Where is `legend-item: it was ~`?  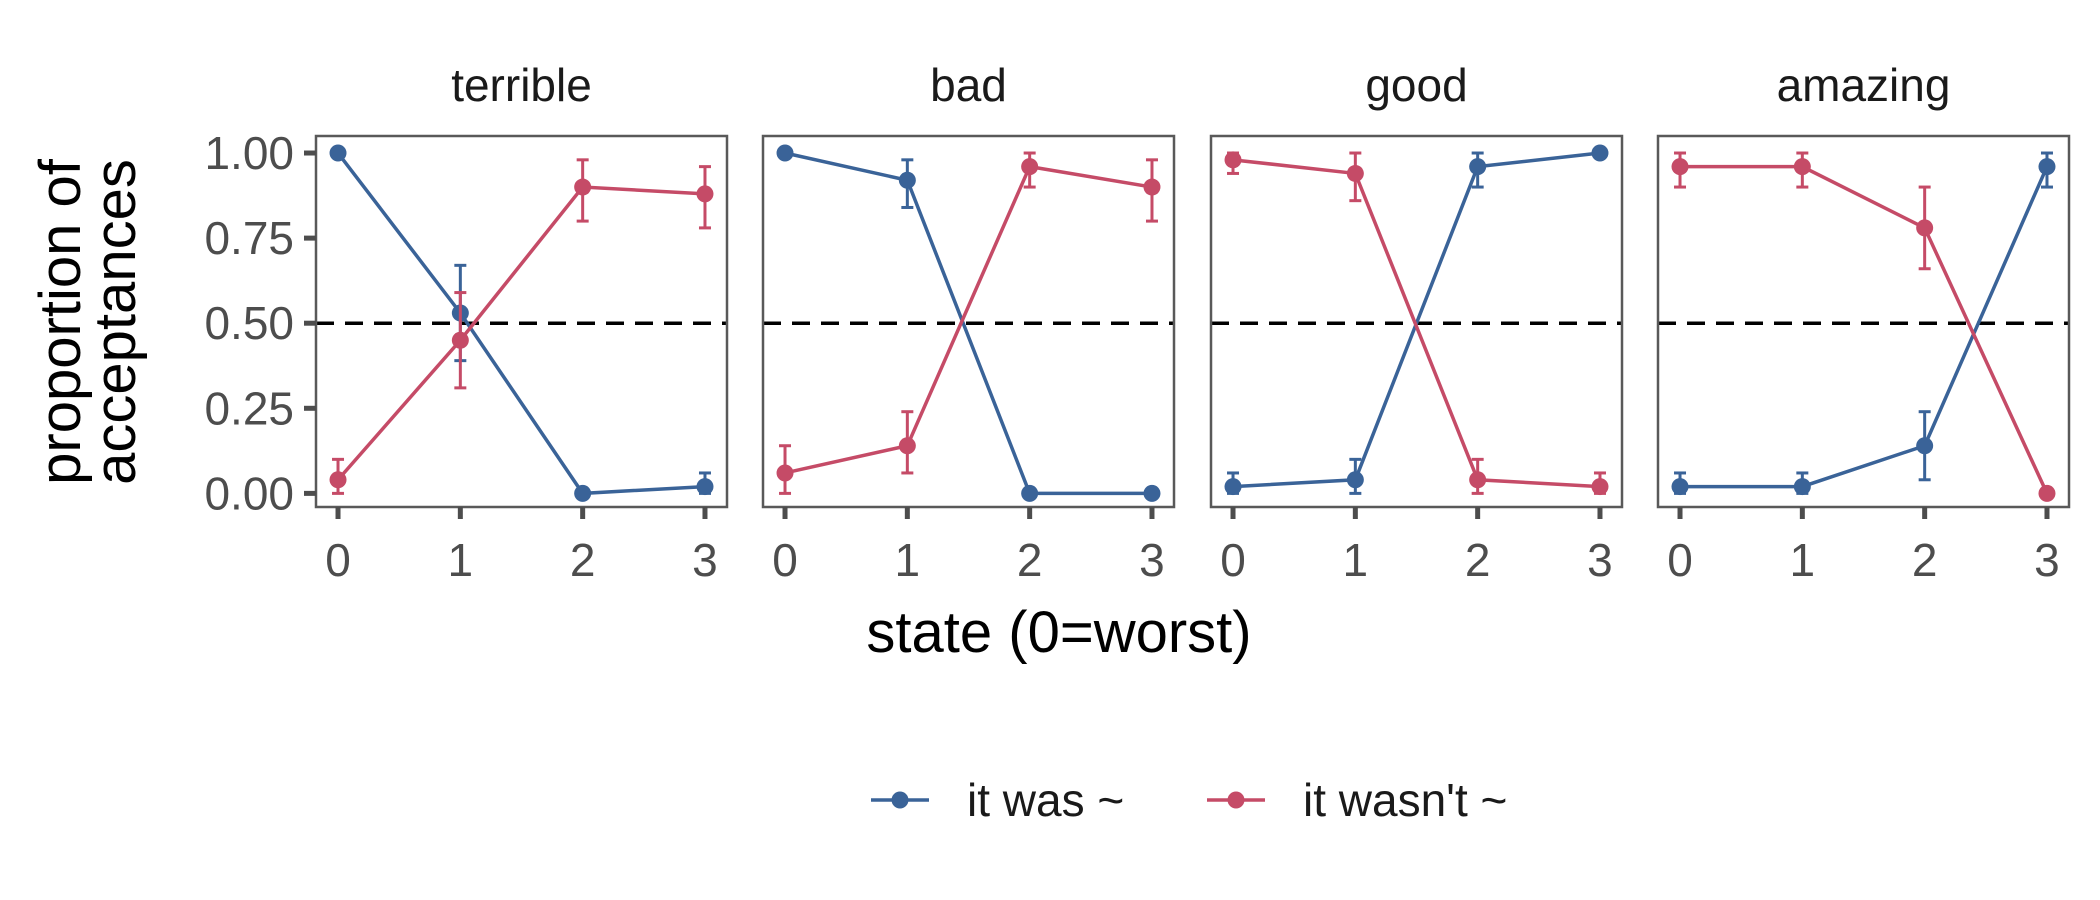 legend-item: it was ~ is located at coordinates (997, 800).